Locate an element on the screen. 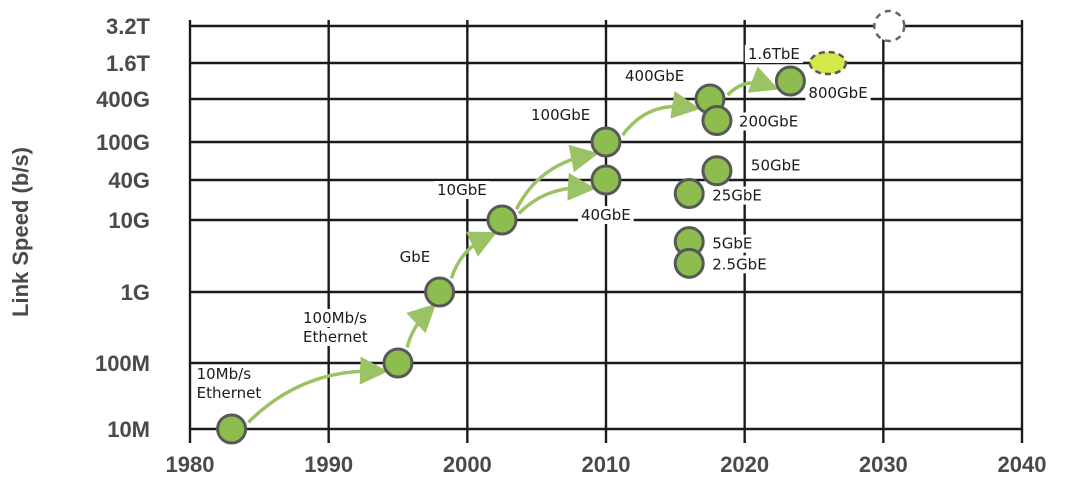 The width and height of the screenshot is (1080, 483). y-tick-labels: 10M 100M 1G 10G 40G 100G 400G 1.6T 3.2T is located at coordinates (123, 228).